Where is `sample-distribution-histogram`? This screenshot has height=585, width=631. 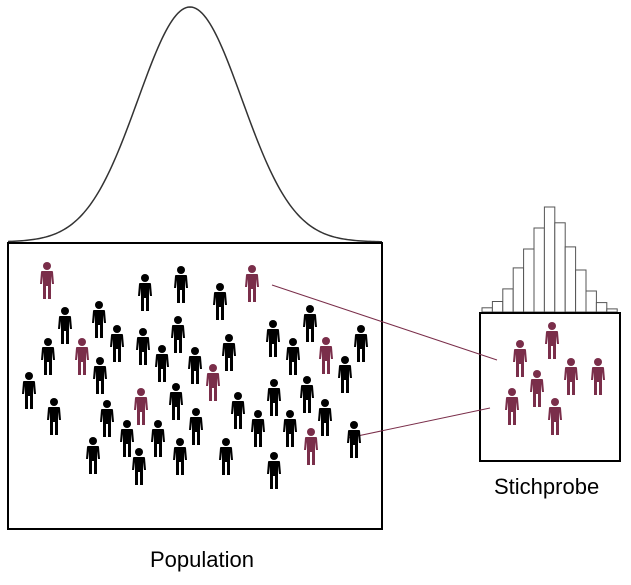
sample-distribution-histogram is located at coordinates (549, 259).